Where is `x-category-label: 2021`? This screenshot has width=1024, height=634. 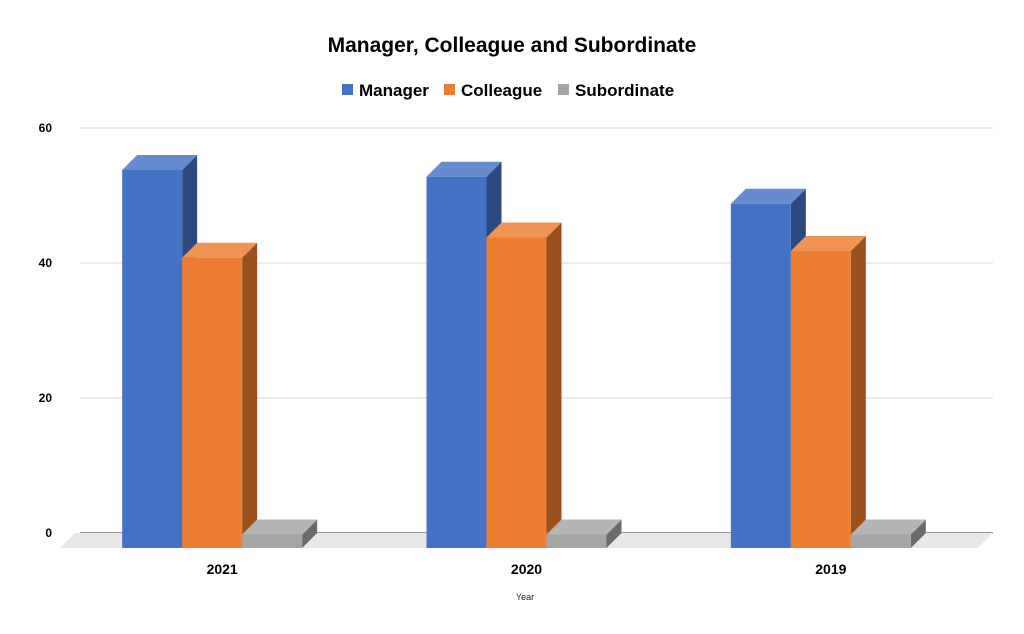 x-category-label: 2021 is located at coordinates (222, 569).